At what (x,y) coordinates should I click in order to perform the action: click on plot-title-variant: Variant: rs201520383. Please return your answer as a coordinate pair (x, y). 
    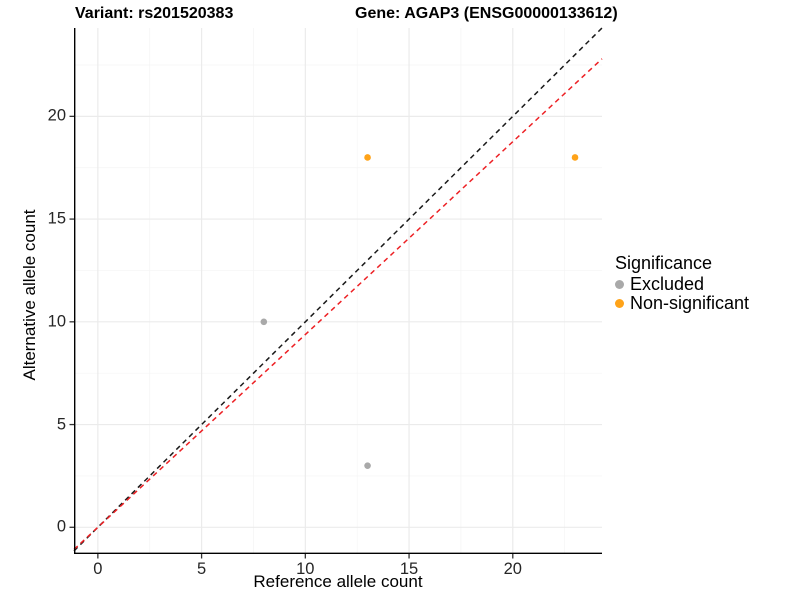
    Looking at the image, I should click on (154, 13).